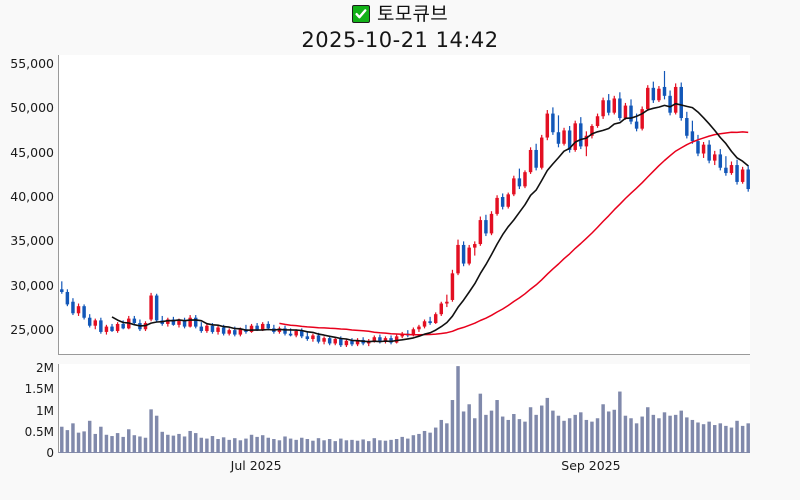 The height and width of the screenshot is (500, 800). Describe the element at coordinates (32, 63) in the screenshot. I see `price-tick-label: 55,000` at that location.